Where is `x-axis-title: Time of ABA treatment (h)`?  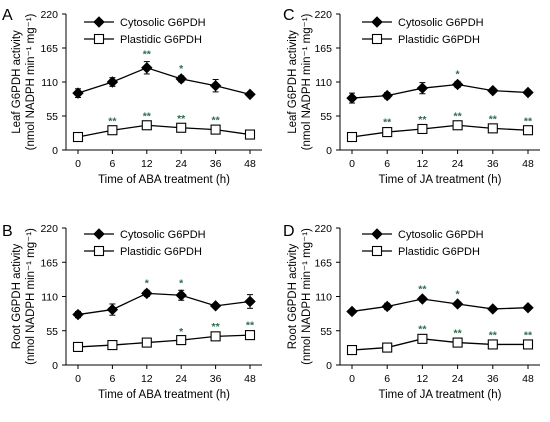
x-axis-title: Time of ABA treatment (h) is located at coordinates (164, 395).